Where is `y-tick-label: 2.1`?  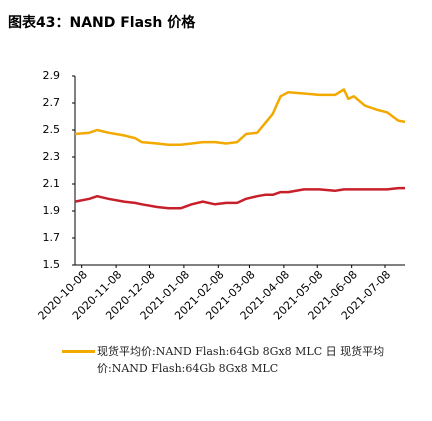 y-tick-label: 2.1 is located at coordinates (52, 183).